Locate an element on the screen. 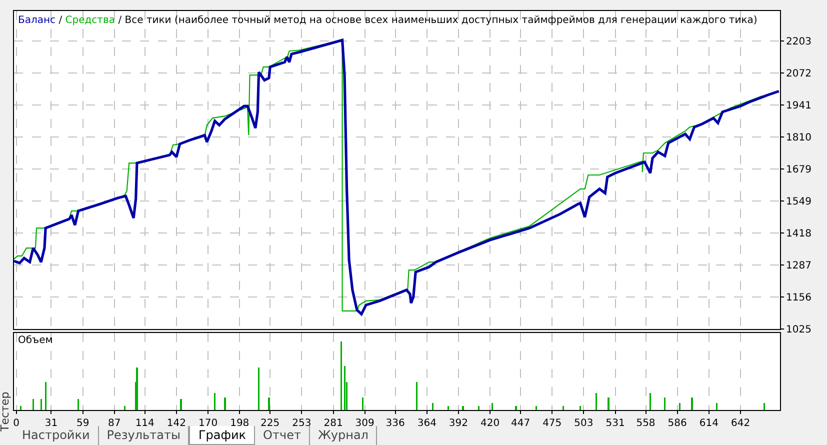  x-tick-label: 281 is located at coordinates (333, 423).